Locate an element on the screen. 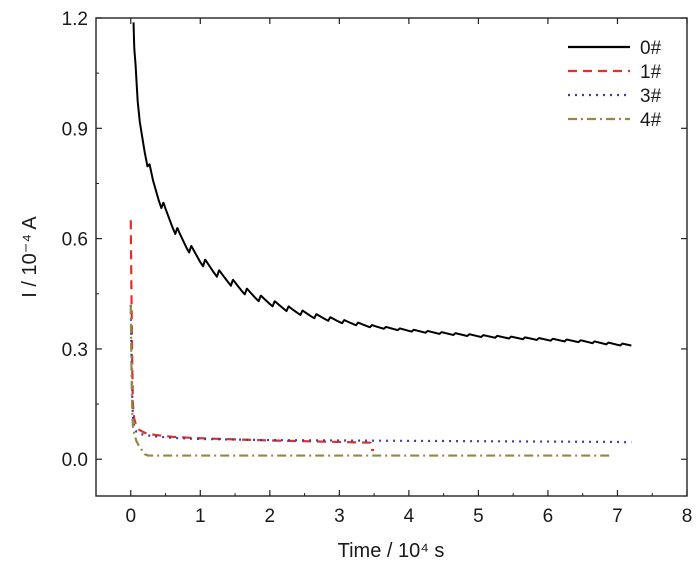  y-tick-label: 0.6 is located at coordinates (75, 240).